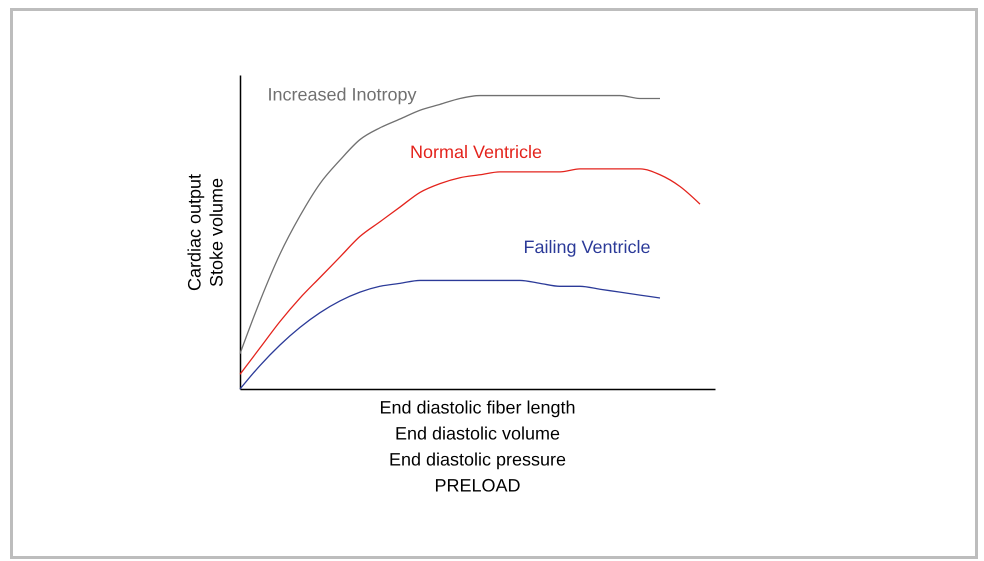 The height and width of the screenshot is (561, 984). I want to click on series-label: Increased Inotropy, so click(342, 94).